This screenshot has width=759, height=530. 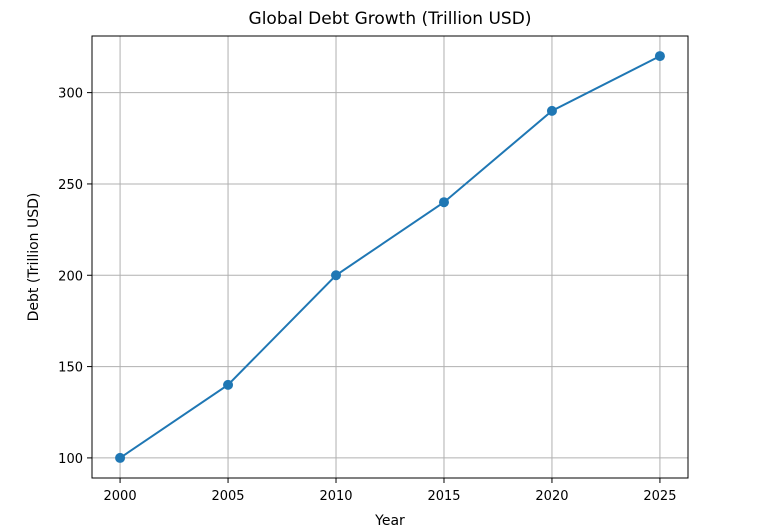 What do you see at coordinates (335, 496) in the screenshot?
I see `x-tick-label: 2010` at bounding box center [335, 496].